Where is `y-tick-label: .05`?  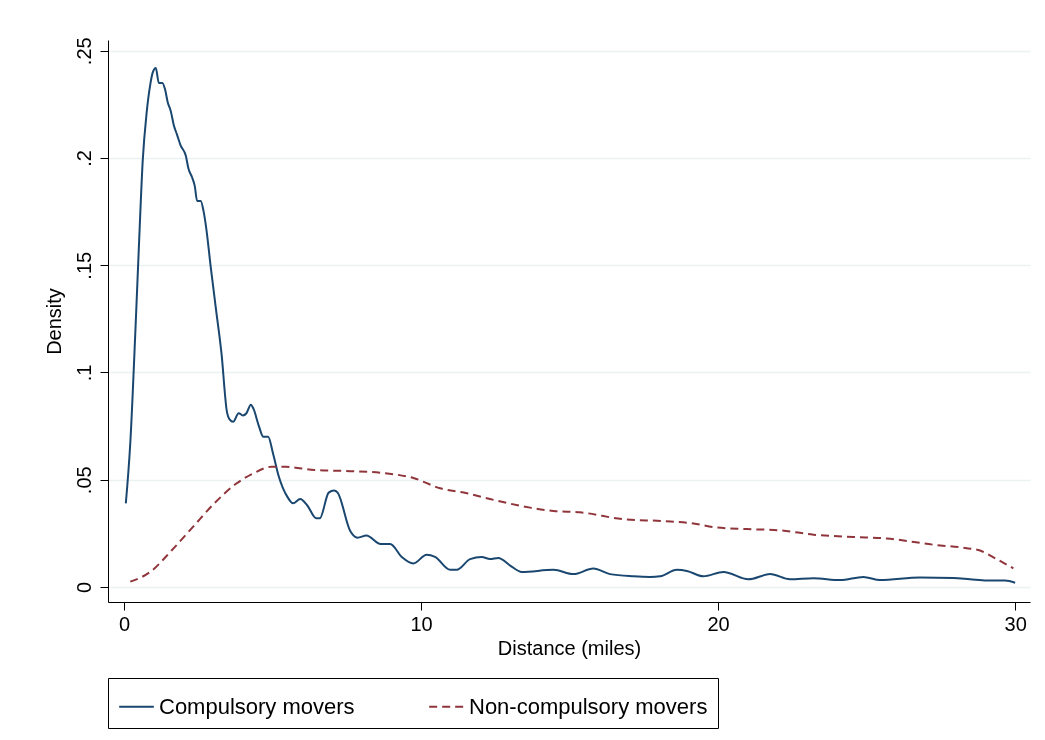
y-tick-label: .05 is located at coordinates (83, 480).